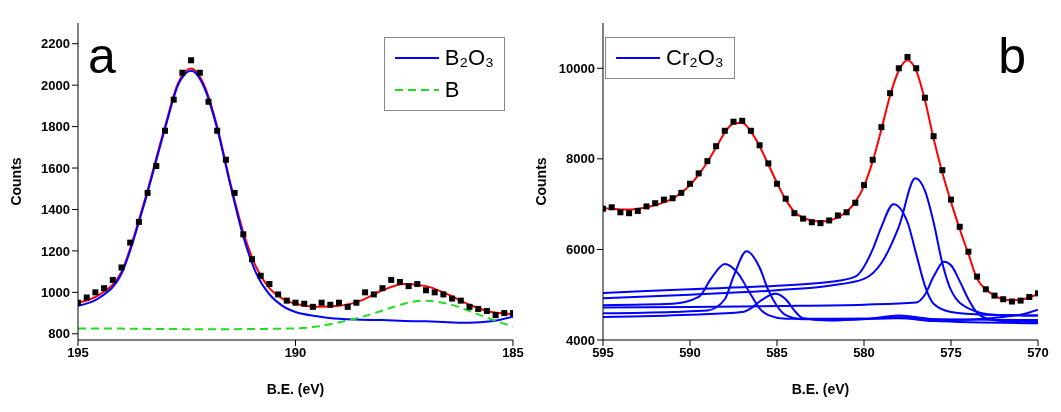 This screenshot has height=412, width=1061. I want to click on legend-label: B, so click(452, 90).